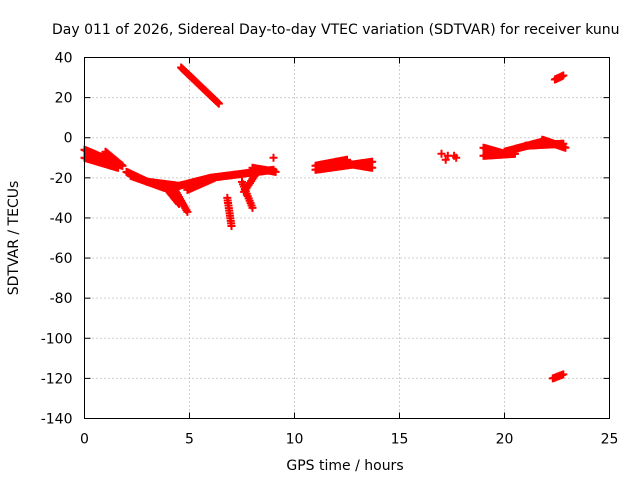 The width and height of the screenshot is (640, 480). I want to click on x-axis-label: GPS time / hours, so click(344, 466).